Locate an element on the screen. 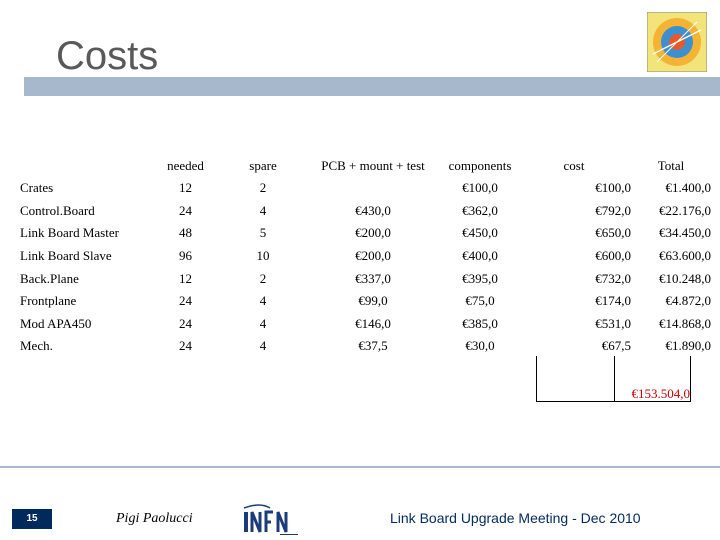 This screenshot has height=540, width=720. row-item: Crates is located at coordinates (37, 188).